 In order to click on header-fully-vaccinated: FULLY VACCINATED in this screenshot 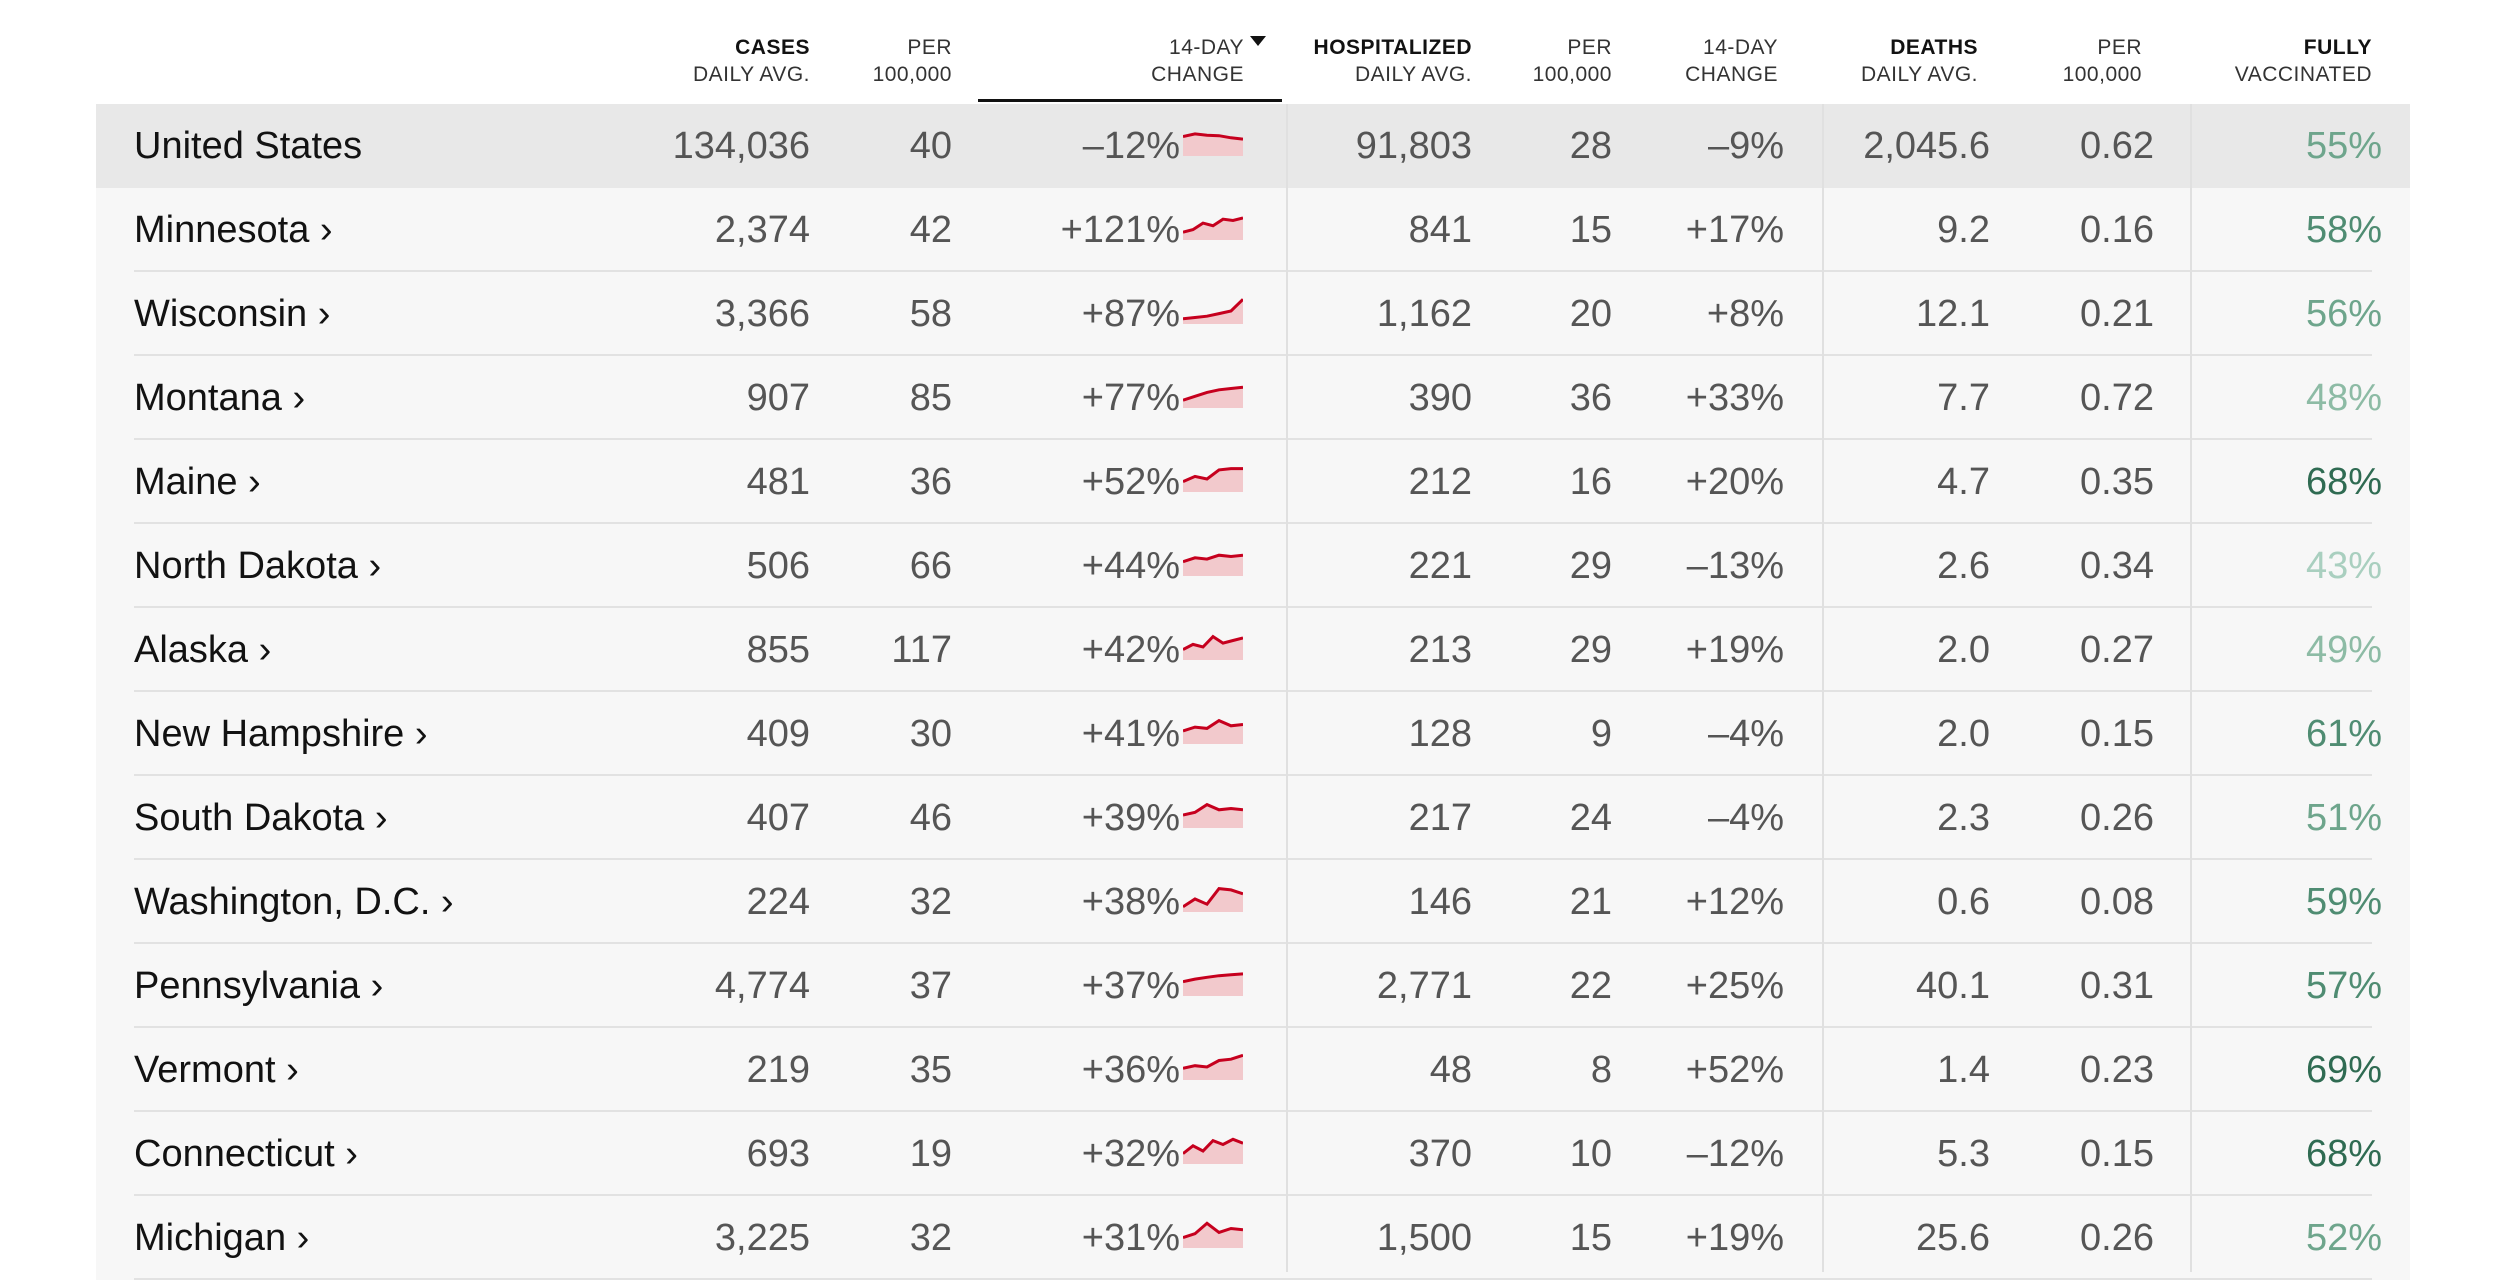, I will do `click(2303, 61)`.